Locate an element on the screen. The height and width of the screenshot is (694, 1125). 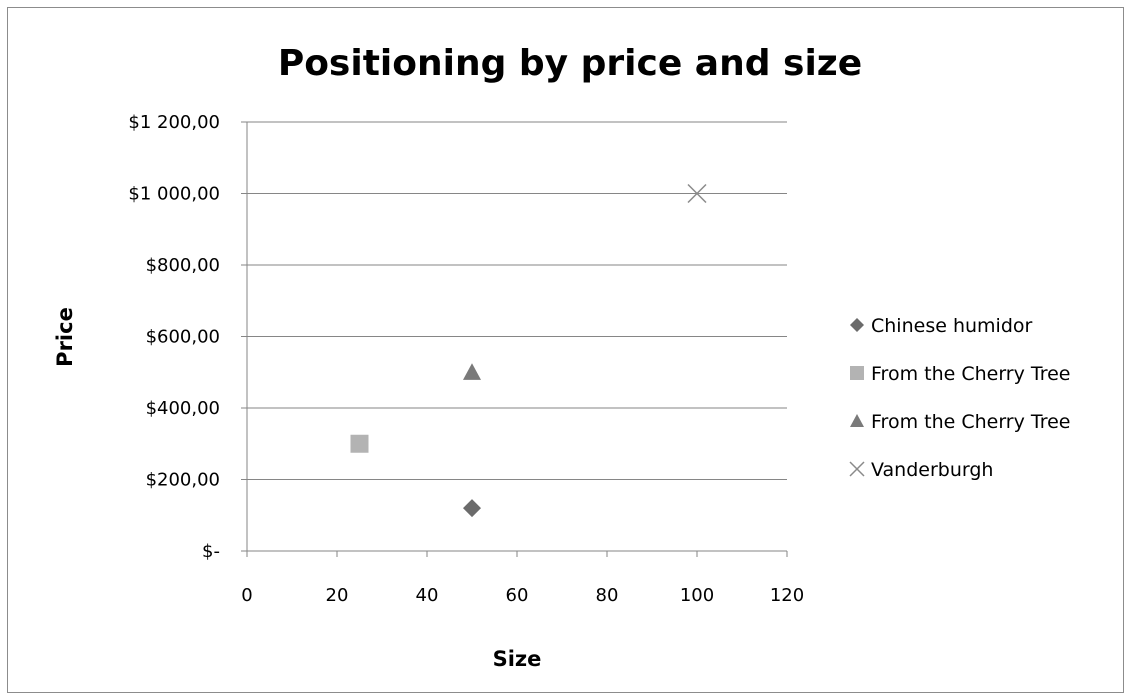
x-tick-label: 60 is located at coordinates (517, 595).